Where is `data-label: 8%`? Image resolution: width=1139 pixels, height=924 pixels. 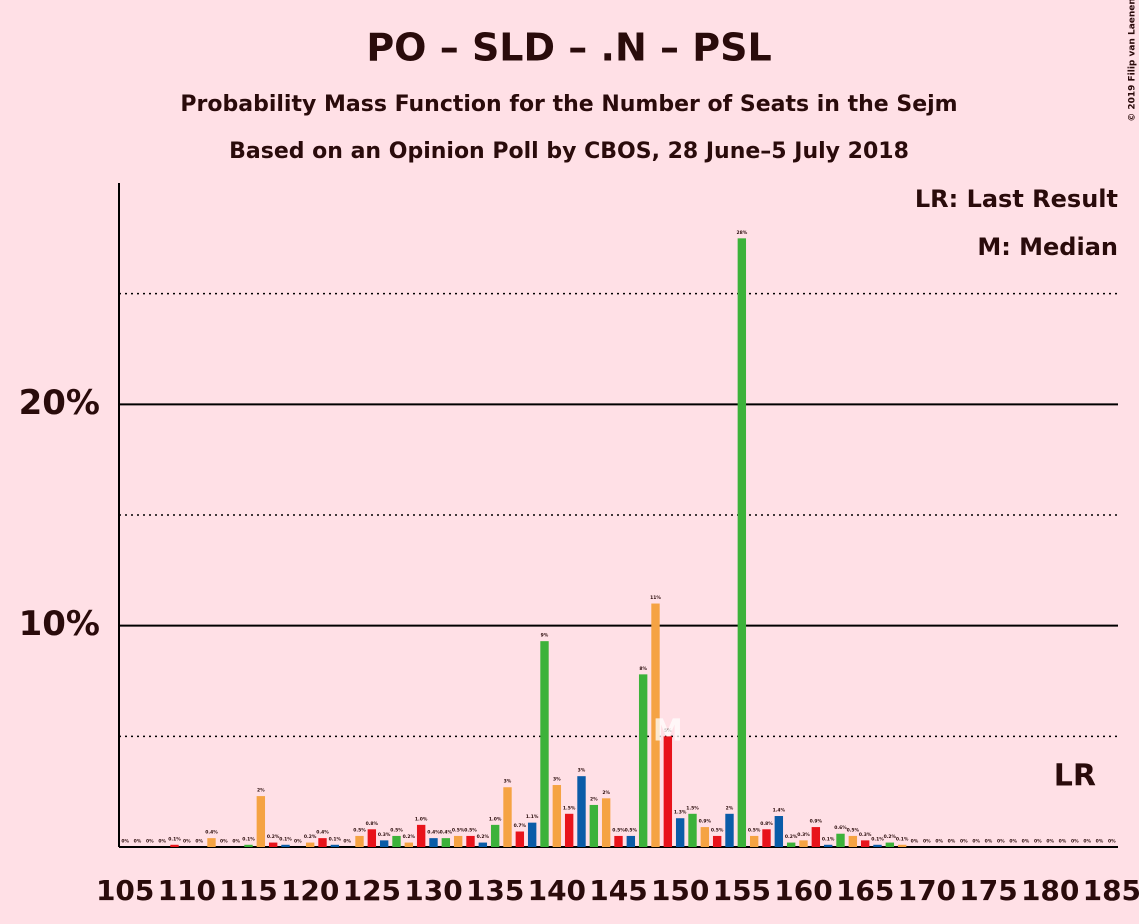 data-label: 8% is located at coordinates (643, 669).